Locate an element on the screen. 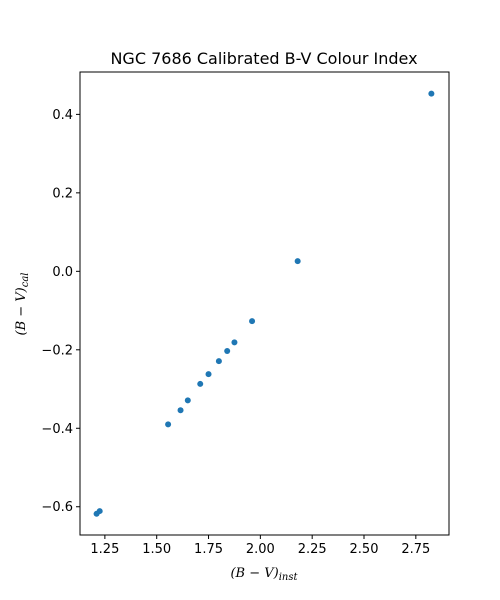 Image resolution: width=500 pixels, height=600 pixels. y-tick-label: 0.0 is located at coordinates (62, 272).